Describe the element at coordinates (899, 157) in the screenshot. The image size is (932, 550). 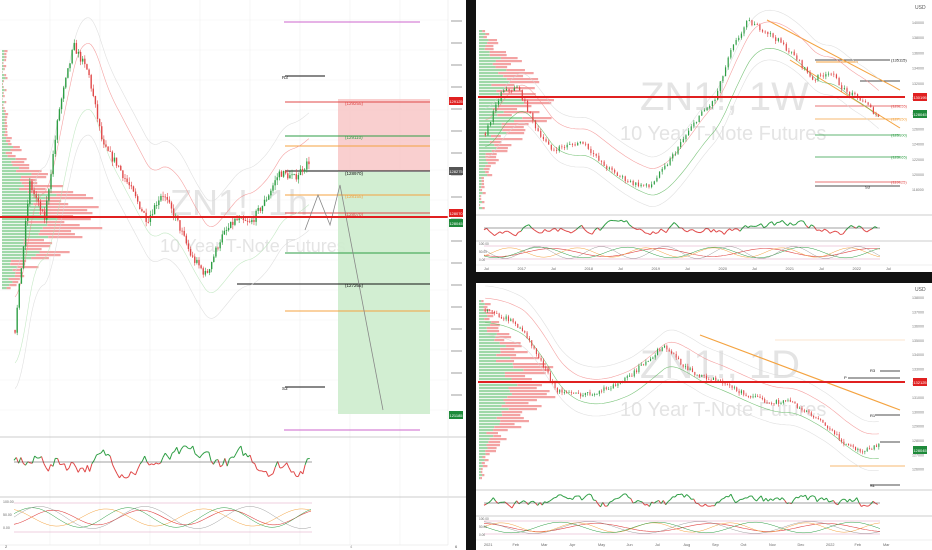
I see `top-right-level-label: (123065)` at that location.